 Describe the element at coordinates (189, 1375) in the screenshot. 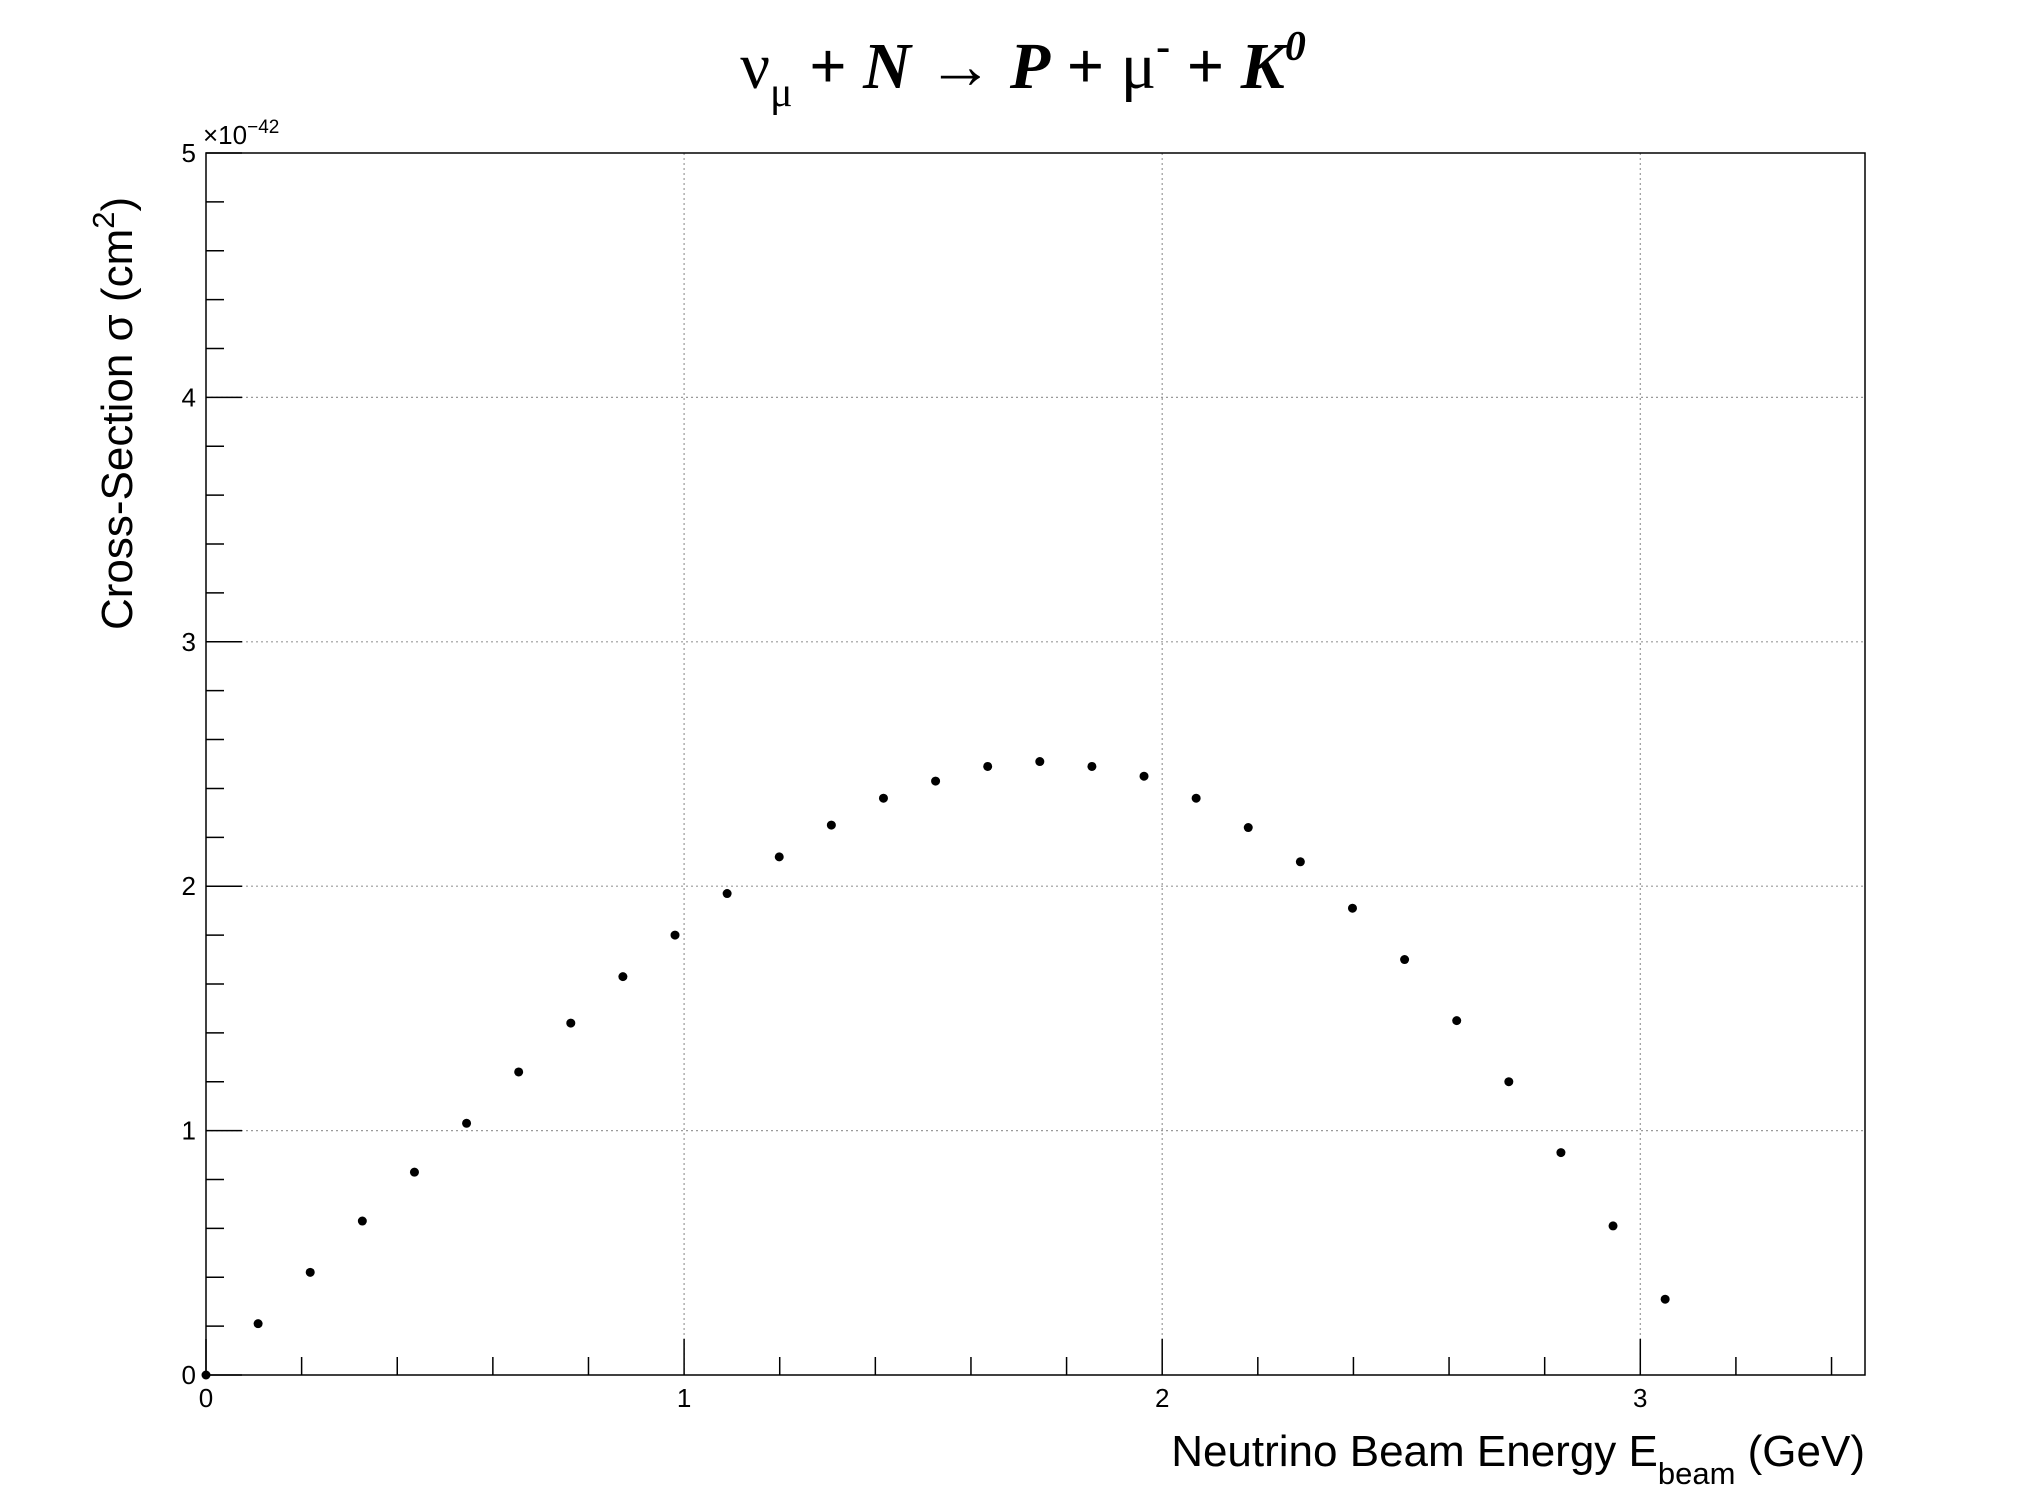

I see `y-tick-label: 0` at that location.